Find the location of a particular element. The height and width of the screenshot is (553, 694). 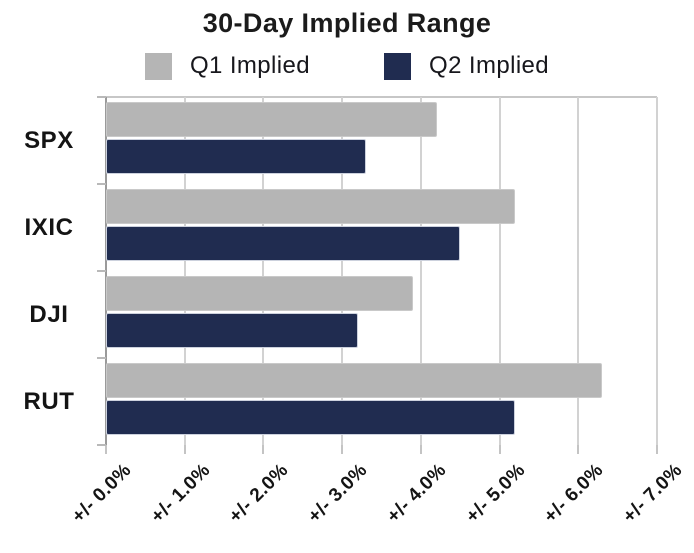

bar-rut-q1 is located at coordinates (354, 380).